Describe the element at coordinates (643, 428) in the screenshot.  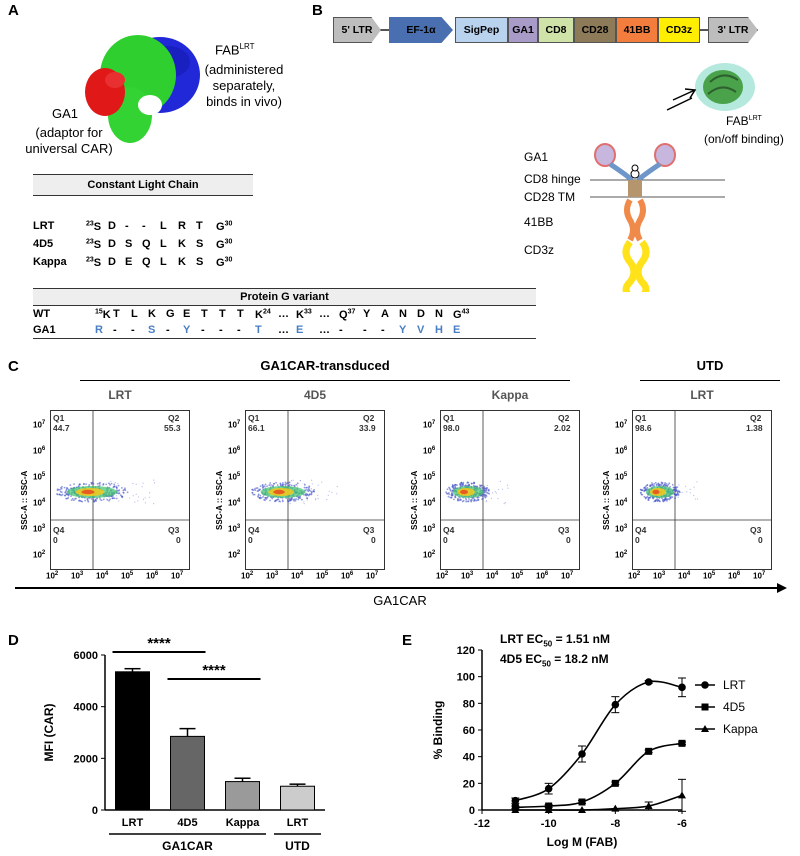
I see `q1-value: 98.6` at that location.